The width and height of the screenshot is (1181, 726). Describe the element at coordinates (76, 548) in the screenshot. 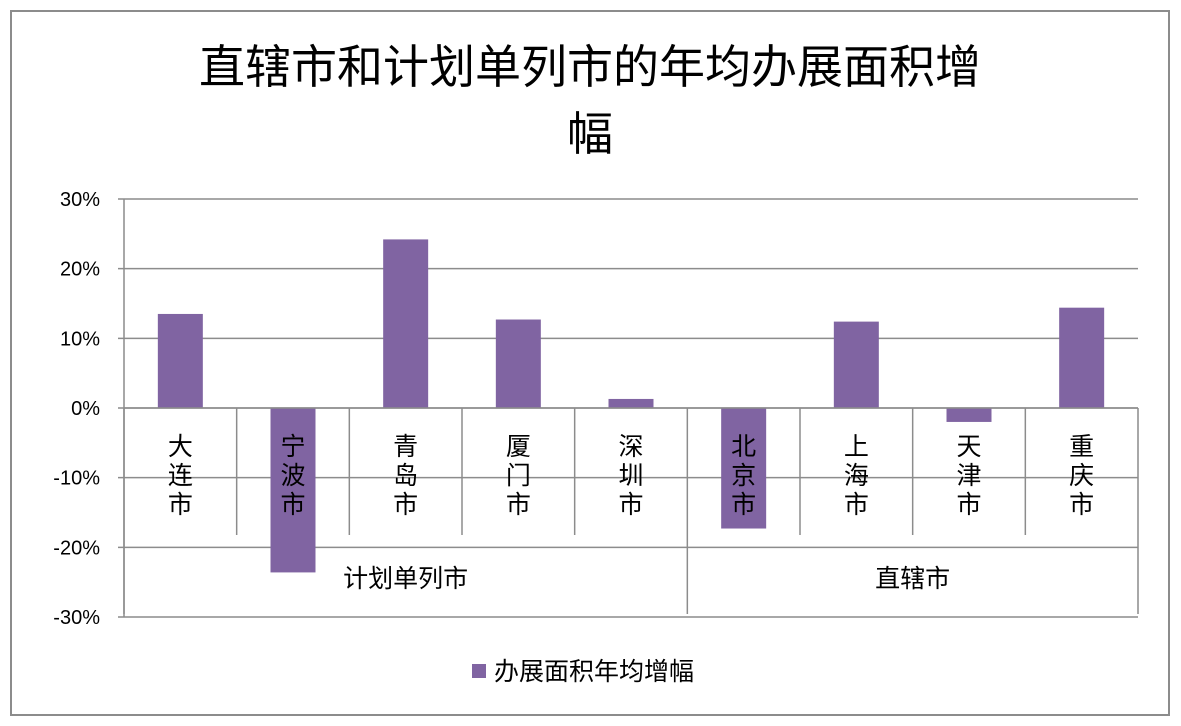

I see `y-tick-label: -20%` at that location.